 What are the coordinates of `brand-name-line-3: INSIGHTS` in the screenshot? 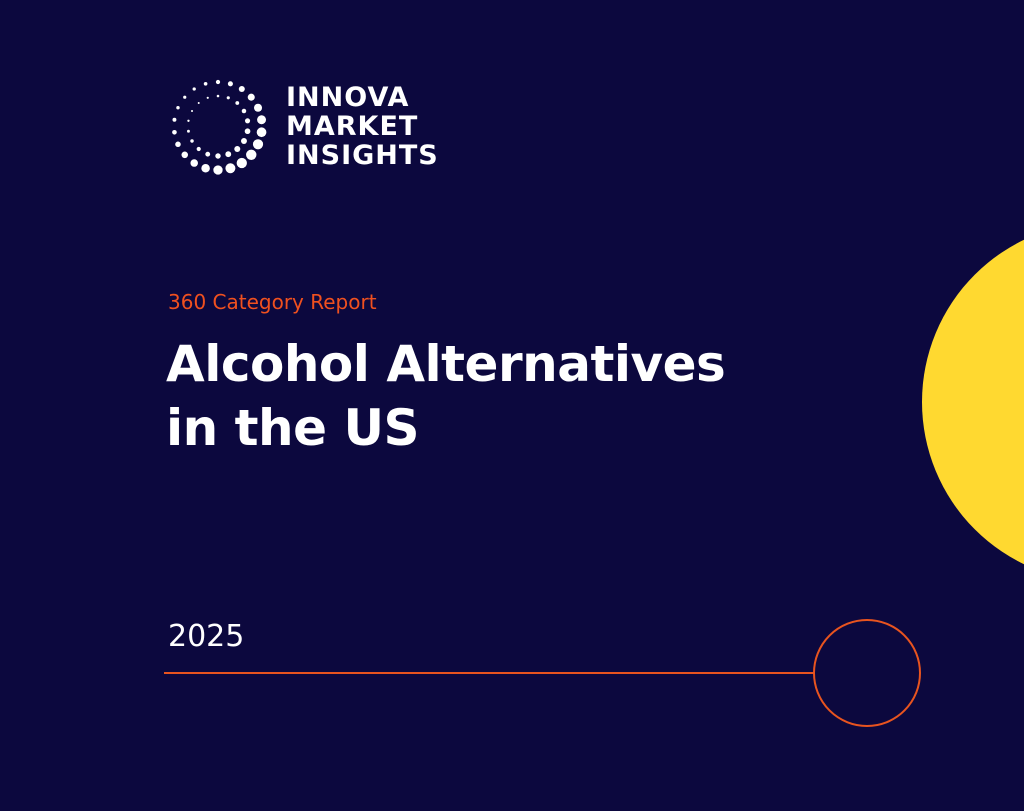 It's located at (362, 155).